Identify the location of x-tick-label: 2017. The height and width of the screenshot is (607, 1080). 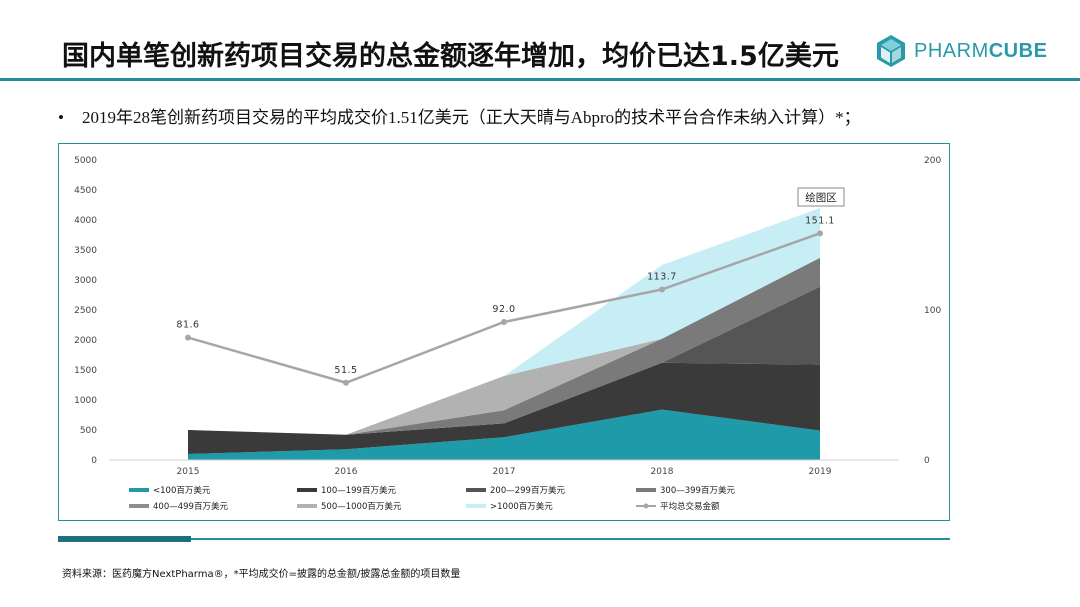
(504, 472).